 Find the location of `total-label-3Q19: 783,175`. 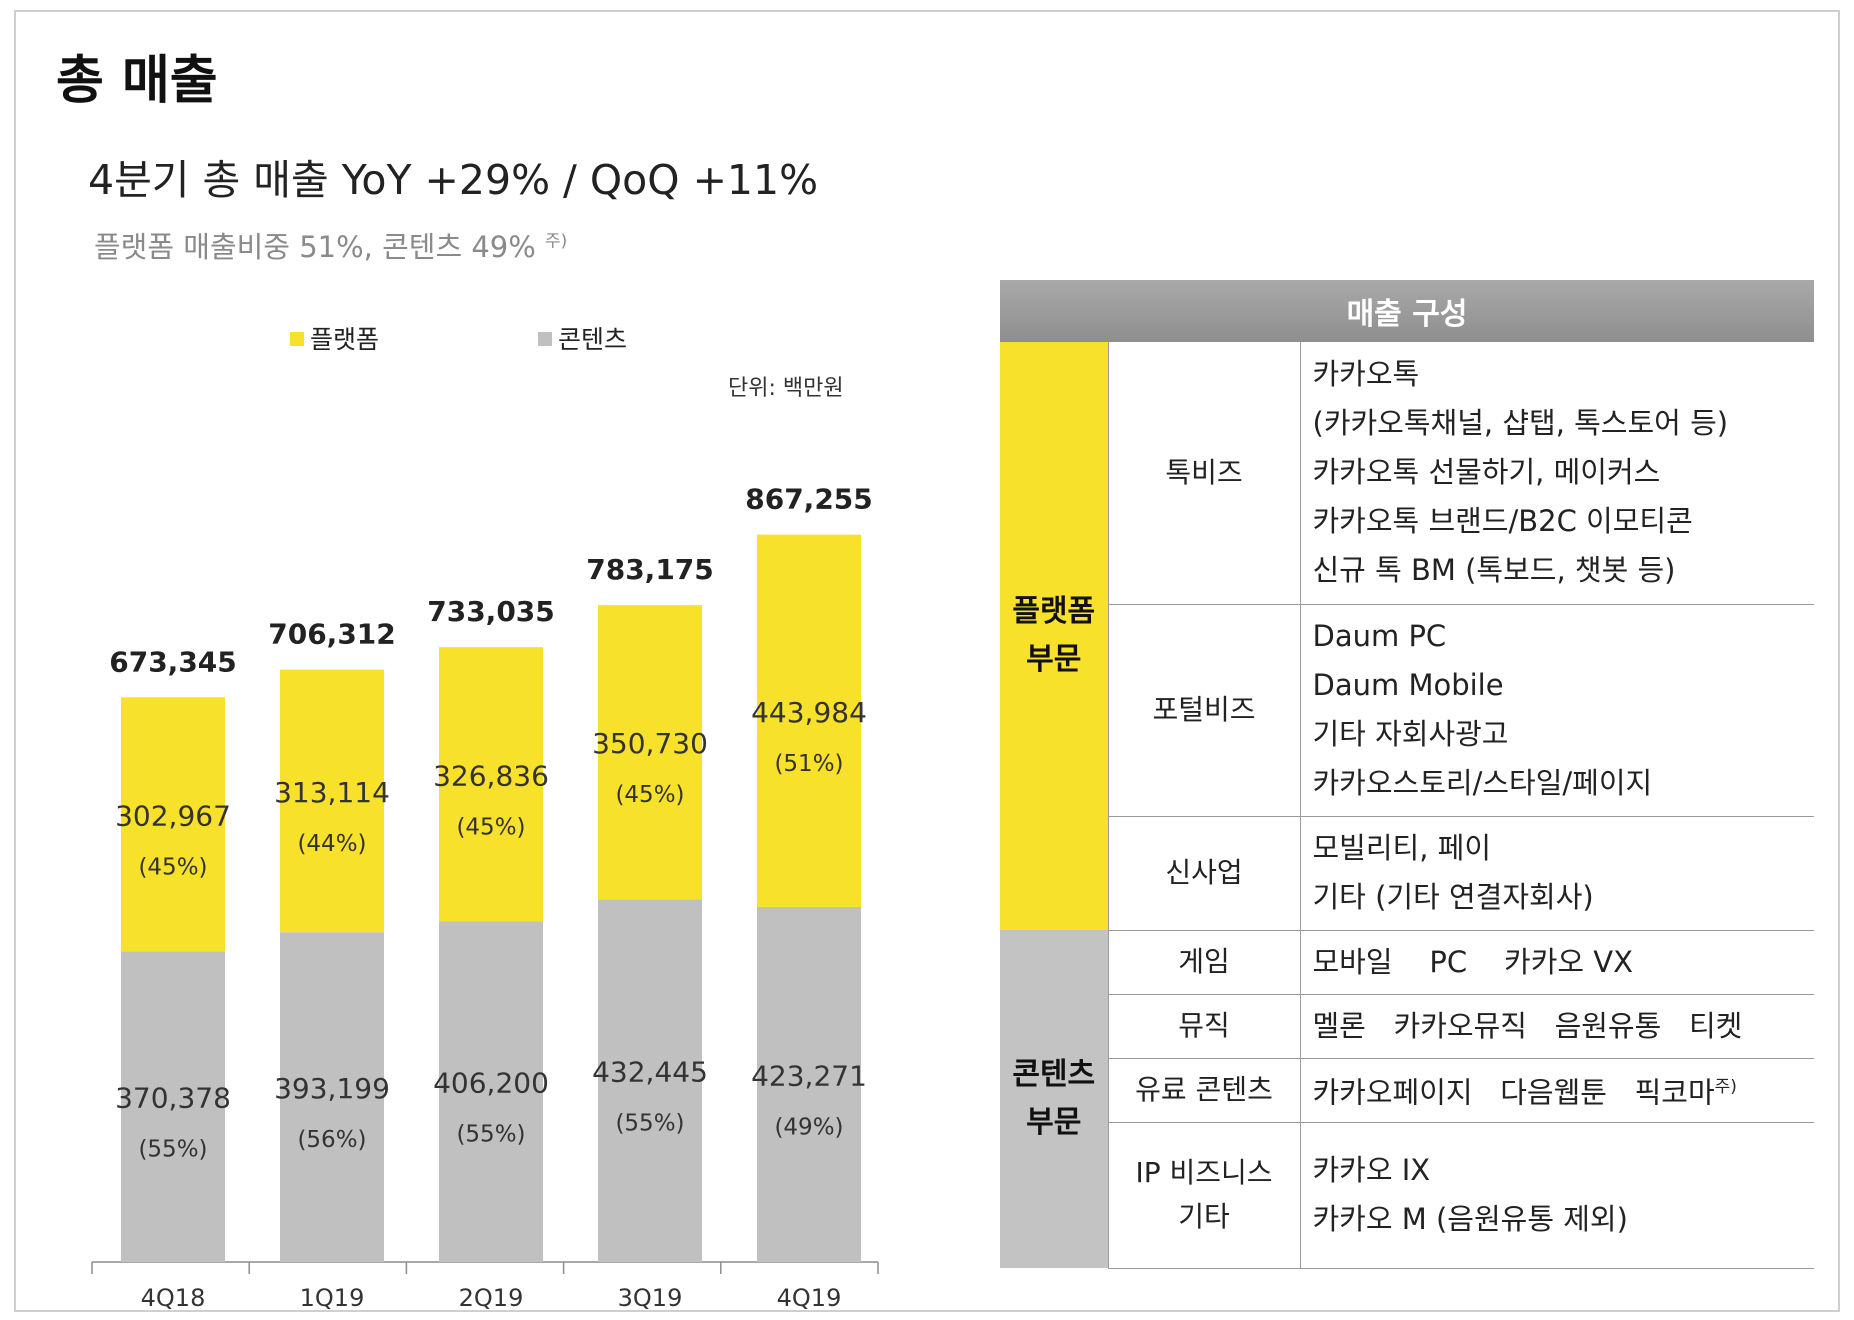

total-label-3Q19: 783,175 is located at coordinates (650, 569).